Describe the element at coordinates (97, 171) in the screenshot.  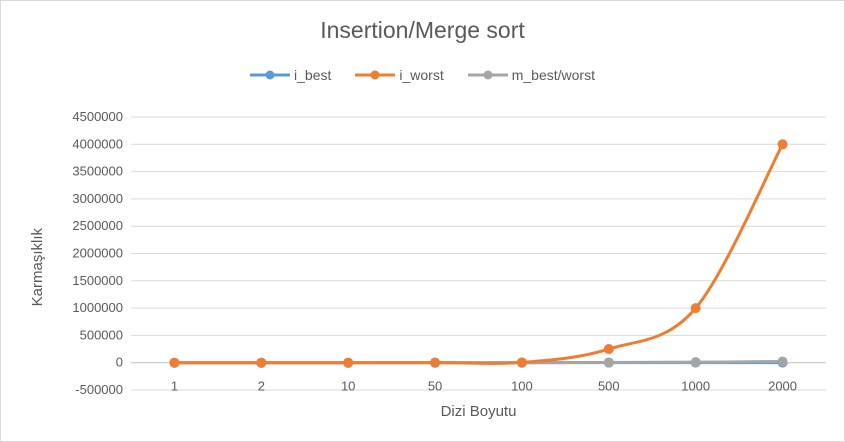
I see `y-tick-label: 3500000` at that location.